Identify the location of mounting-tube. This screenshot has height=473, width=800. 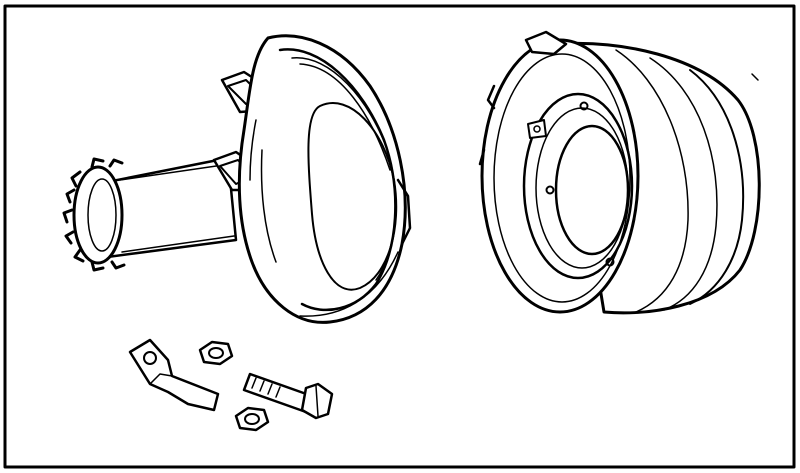
(164, 208).